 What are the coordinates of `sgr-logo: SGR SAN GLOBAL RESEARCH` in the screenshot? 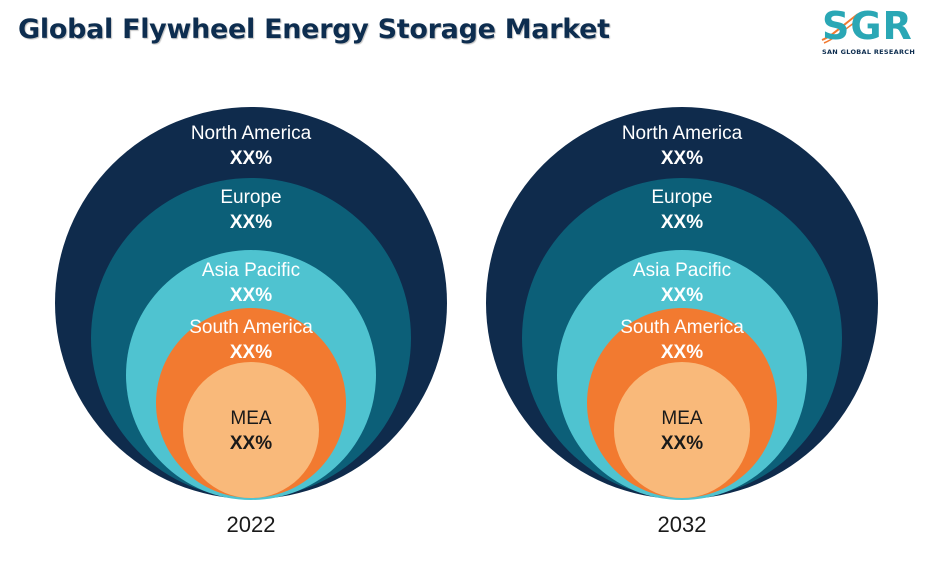 It's located at (867, 32).